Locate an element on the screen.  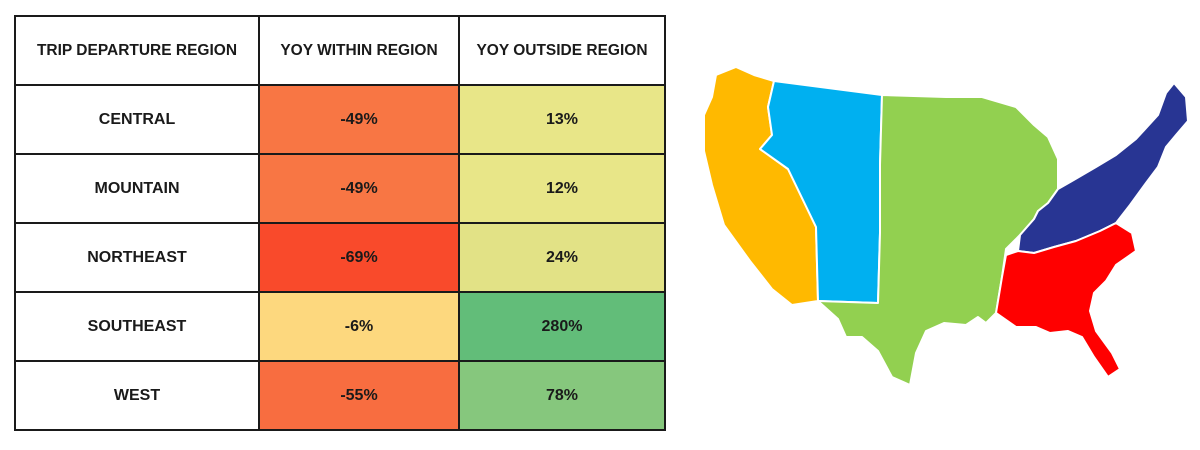
column-header-yoy-outside: YOY OUTSIDE REGION is located at coordinates (562, 50).